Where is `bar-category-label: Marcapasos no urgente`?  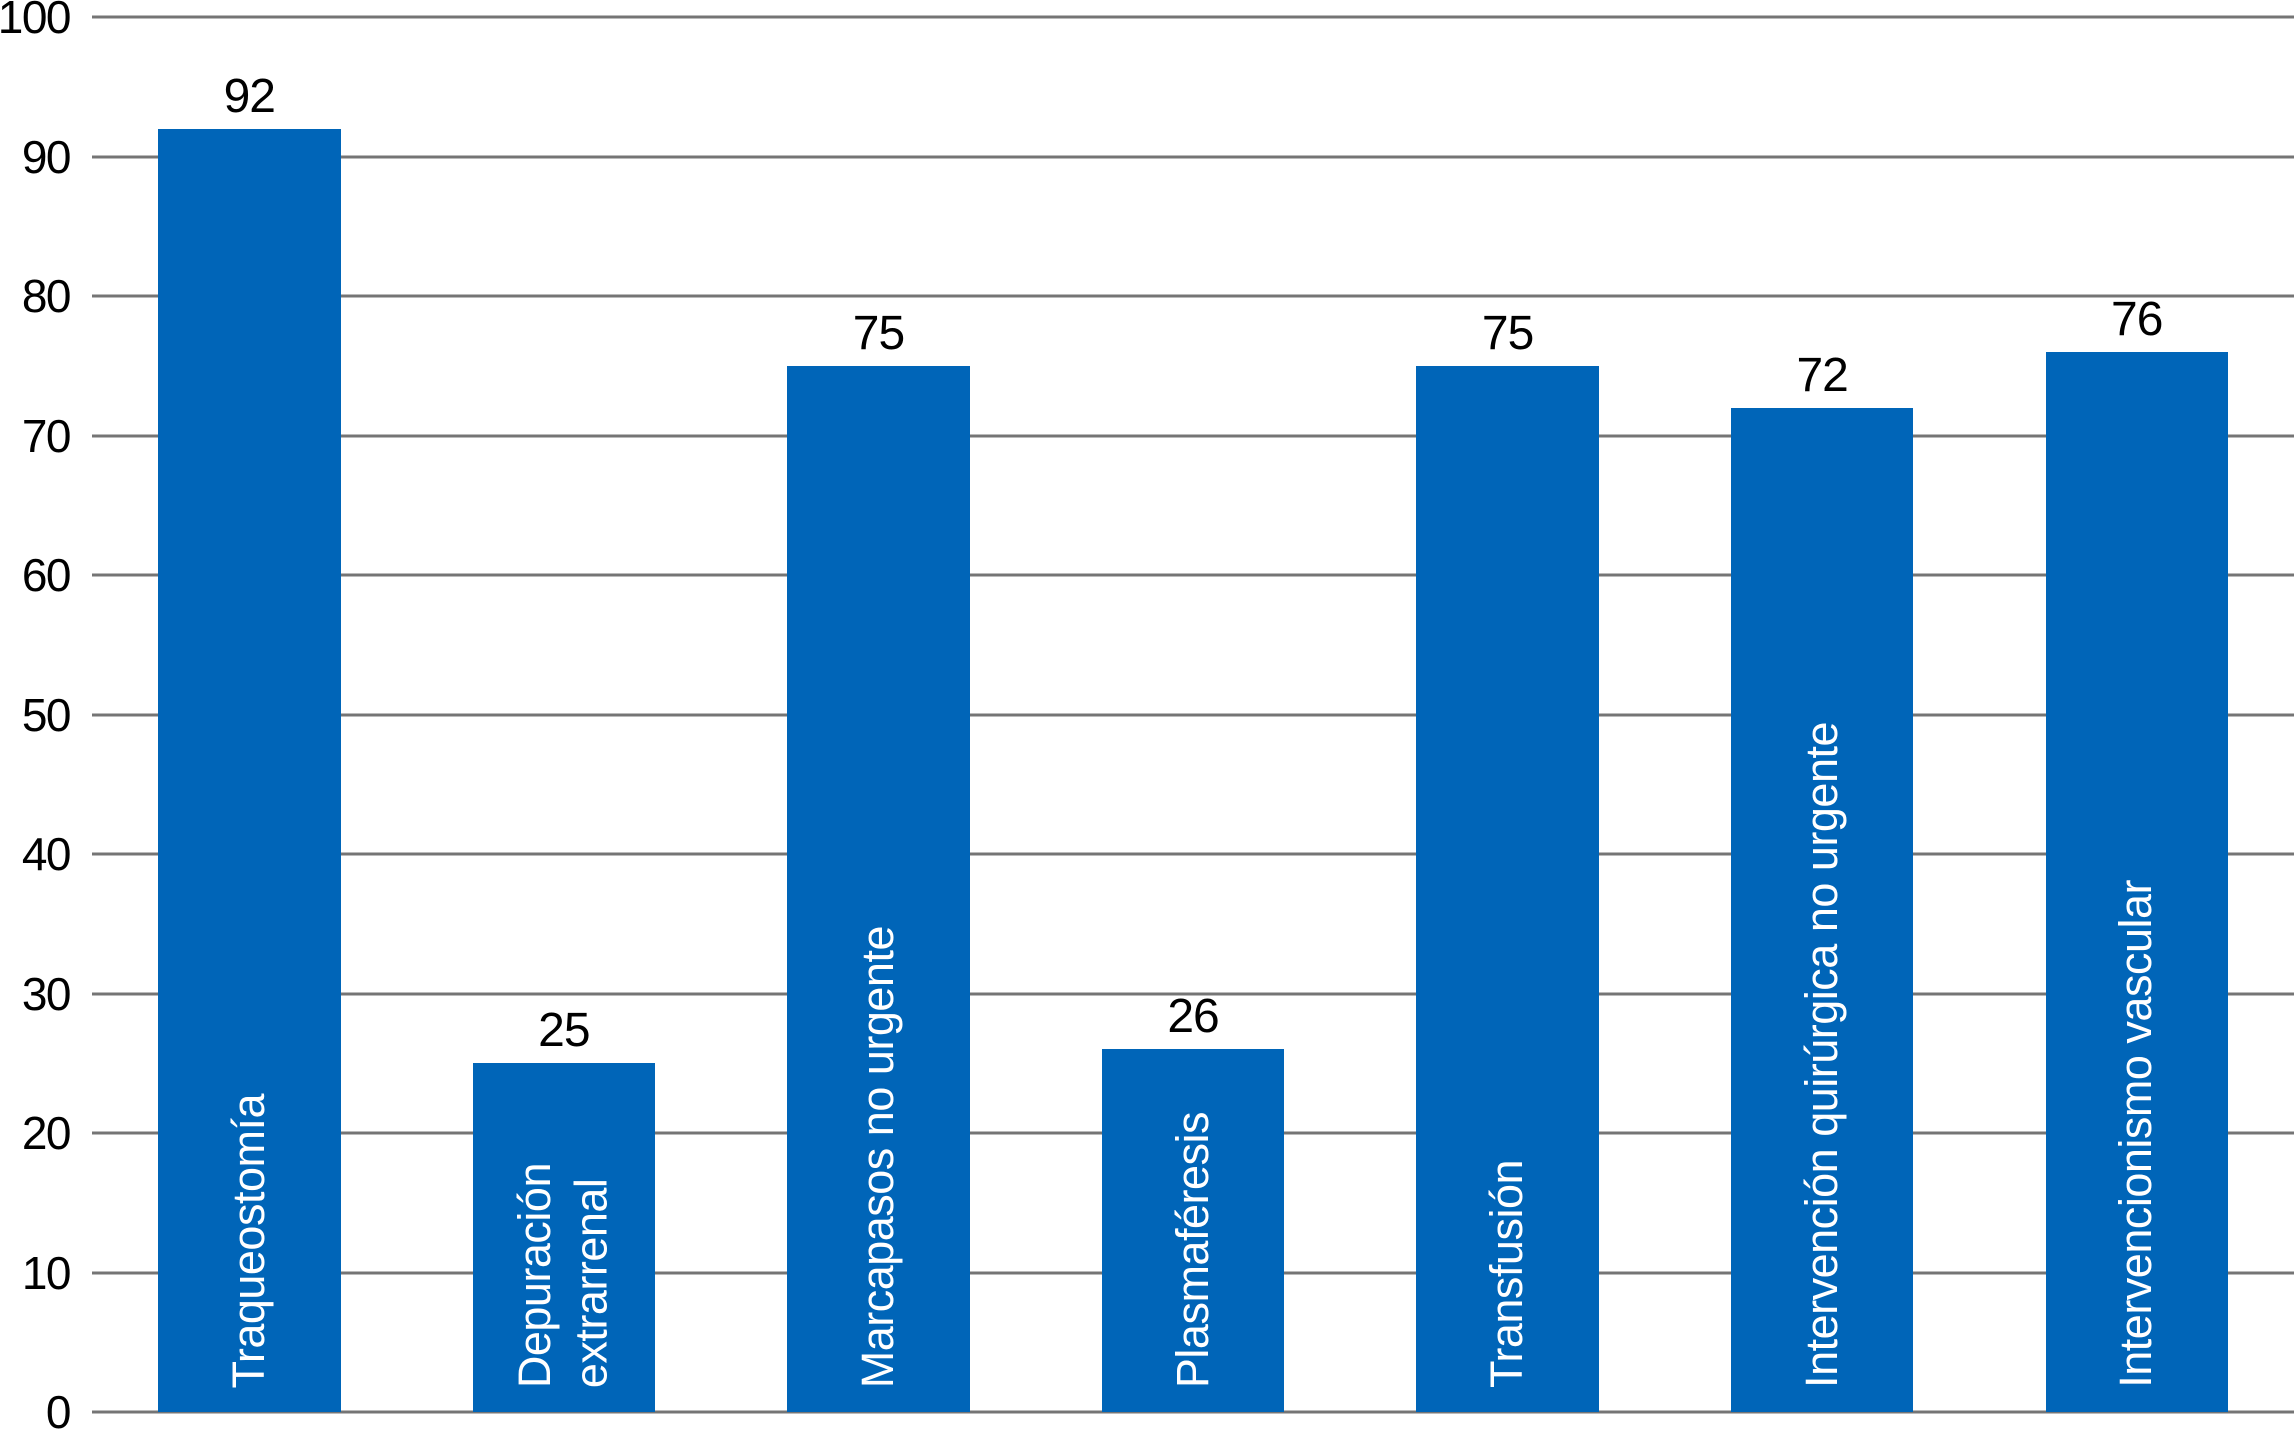 bar-category-label: Marcapasos no urgente is located at coordinates (878, 1156).